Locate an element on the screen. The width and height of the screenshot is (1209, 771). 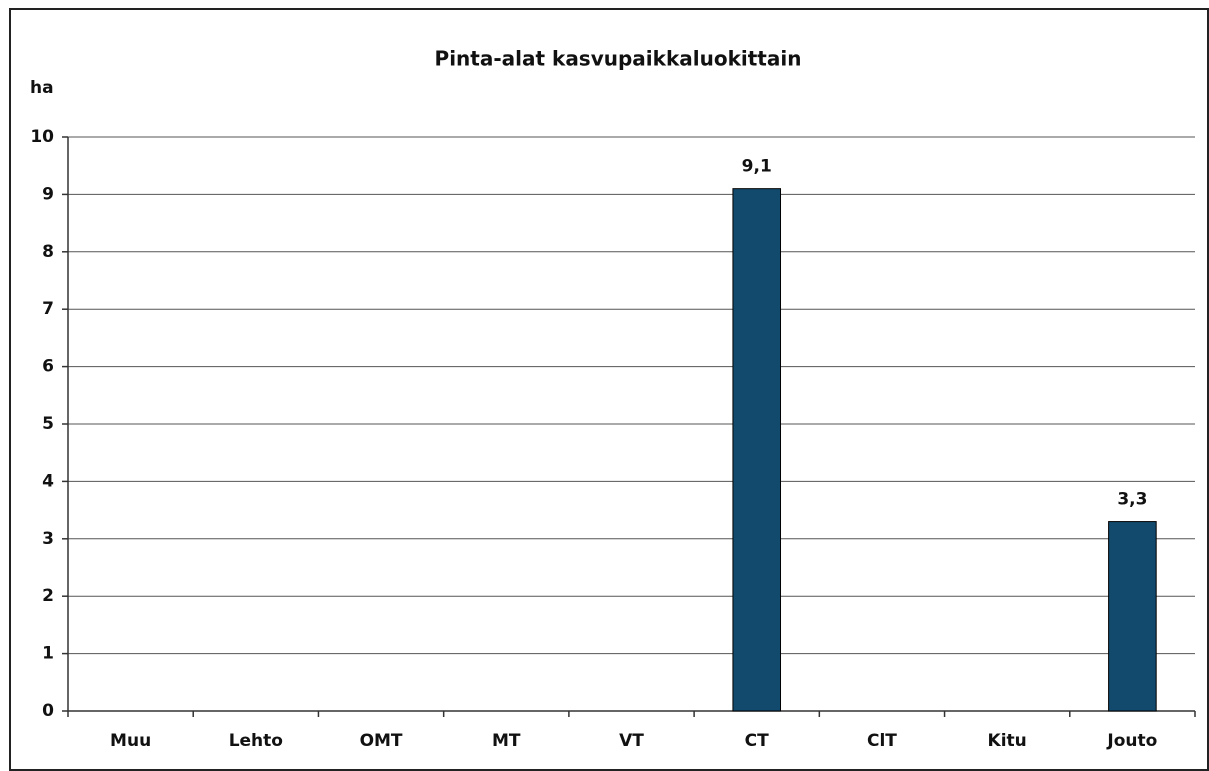
x-tick-label: Kitu is located at coordinates (1007, 741).